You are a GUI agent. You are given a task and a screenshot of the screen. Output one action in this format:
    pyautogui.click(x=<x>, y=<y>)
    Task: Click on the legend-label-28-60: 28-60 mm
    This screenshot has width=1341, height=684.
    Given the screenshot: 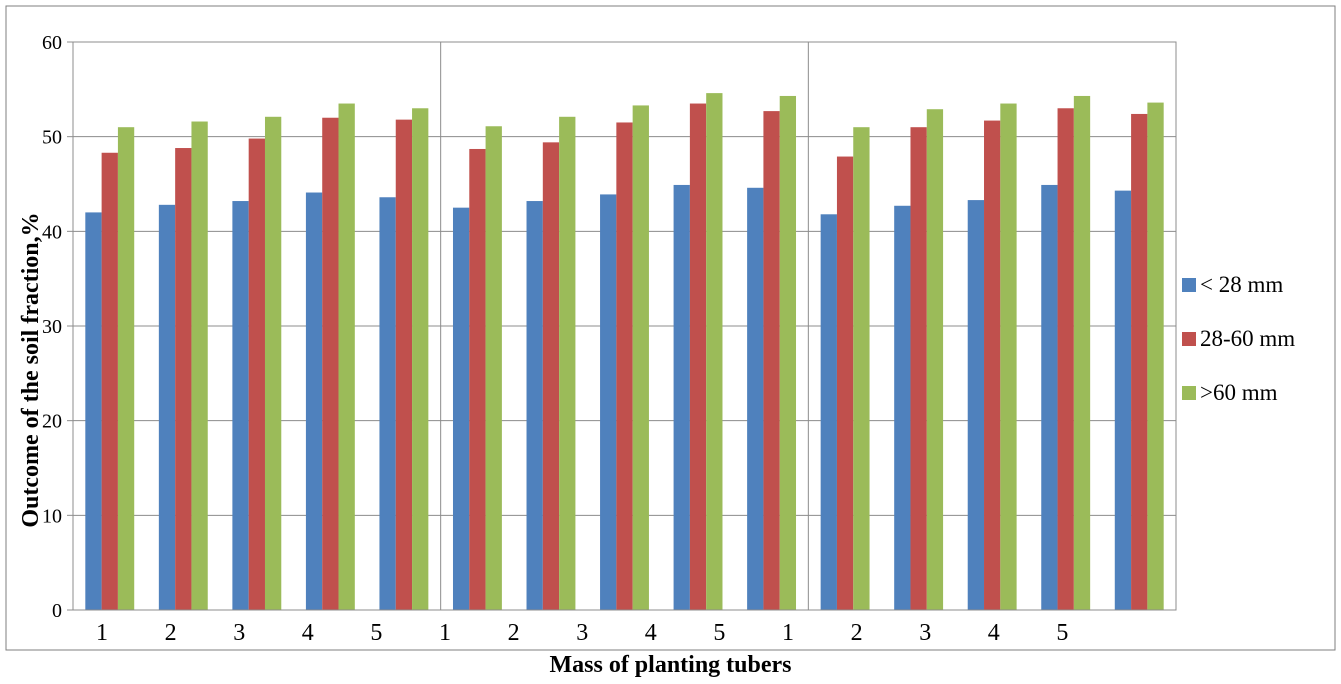 What is the action you would take?
    pyautogui.click(x=1248, y=338)
    